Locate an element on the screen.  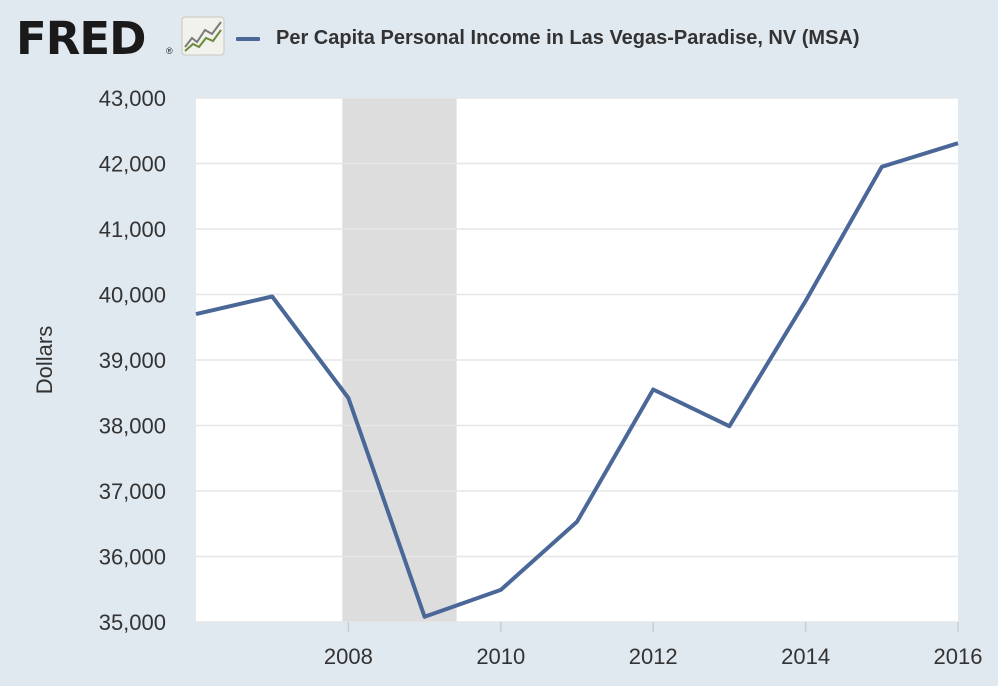
x-tick-label: 2014 is located at coordinates (805, 656).